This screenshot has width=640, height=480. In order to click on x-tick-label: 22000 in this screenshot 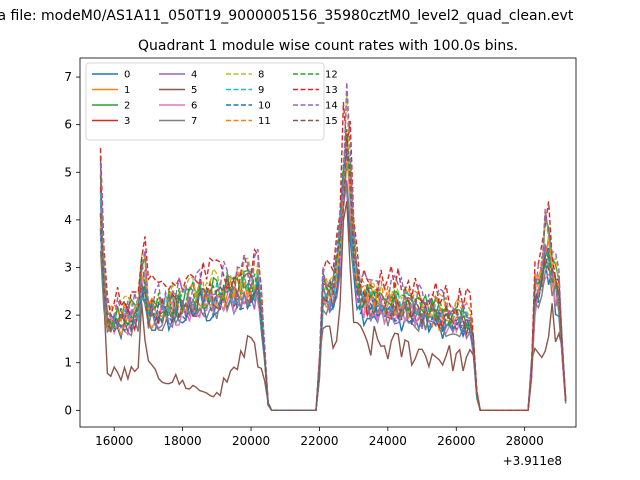, I will do `click(319, 441)`.